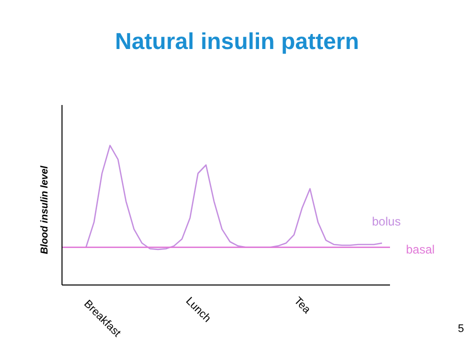 This screenshot has width=474, height=355. What do you see at coordinates (386, 221) in the screenshot?
I see `series-label: bolus` at bounding box center [386, 221].